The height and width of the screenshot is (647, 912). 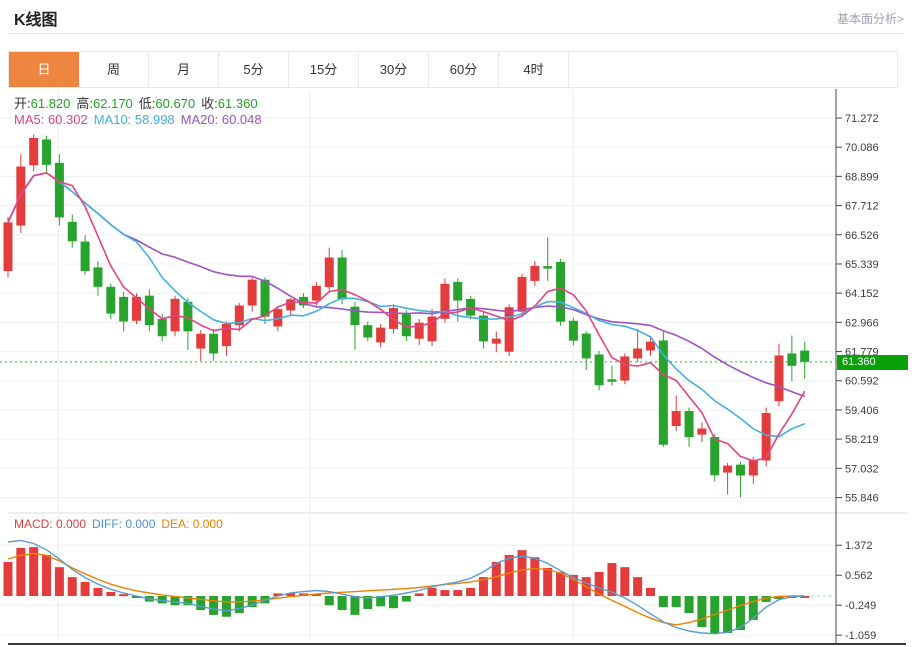 What do you see at coordinates (862, 265) in the screenshot?
I see `y-axis-label: 65.339` at bounding box center [862, 265].